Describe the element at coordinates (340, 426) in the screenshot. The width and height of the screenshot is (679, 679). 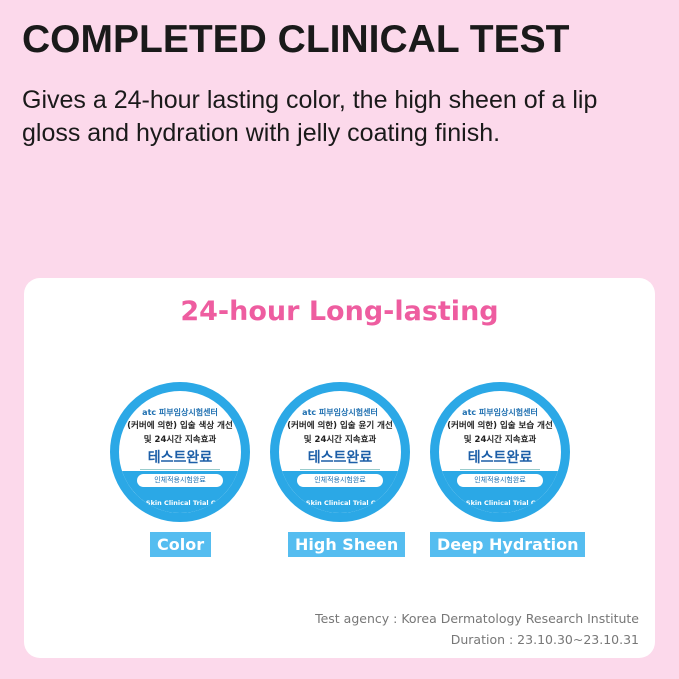
I see `badge-line1: (커버에 의한) 입술 윤기 개선` at that location.